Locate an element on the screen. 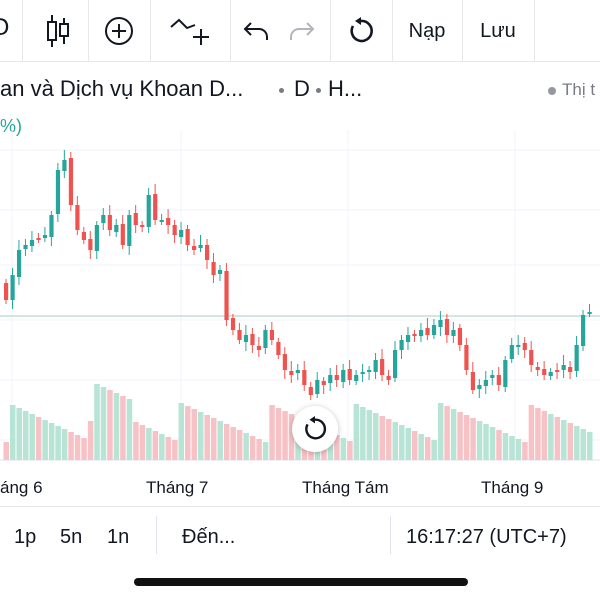  range-2-button: 5n is located at coordinates (71, 537).